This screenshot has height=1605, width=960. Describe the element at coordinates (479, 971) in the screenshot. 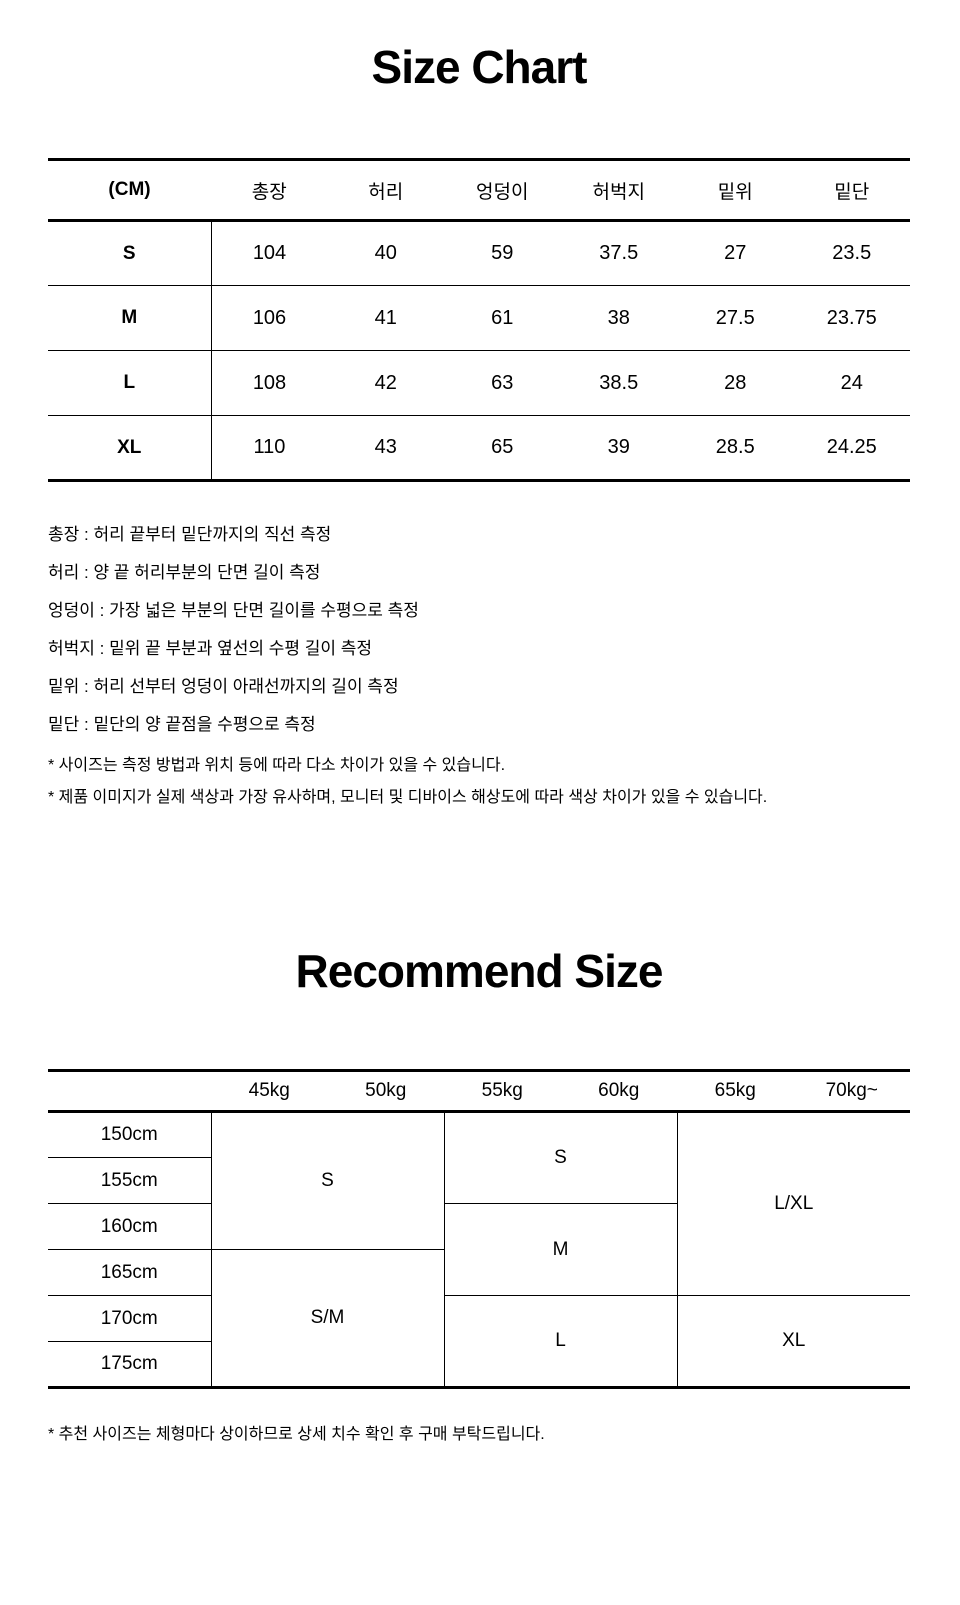

I see `recommend-size-title: Recommend Size` at that location.